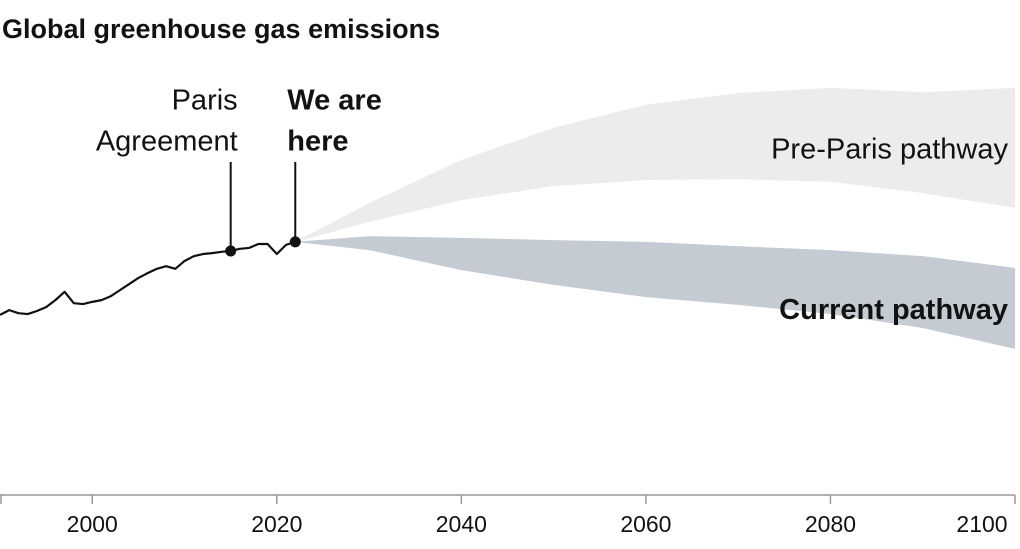 This screenshot has width=1020, height=549. Describe the element at coordinates (645, 524) in the screenshot. I see `x-tick-label: 2060` at that location.